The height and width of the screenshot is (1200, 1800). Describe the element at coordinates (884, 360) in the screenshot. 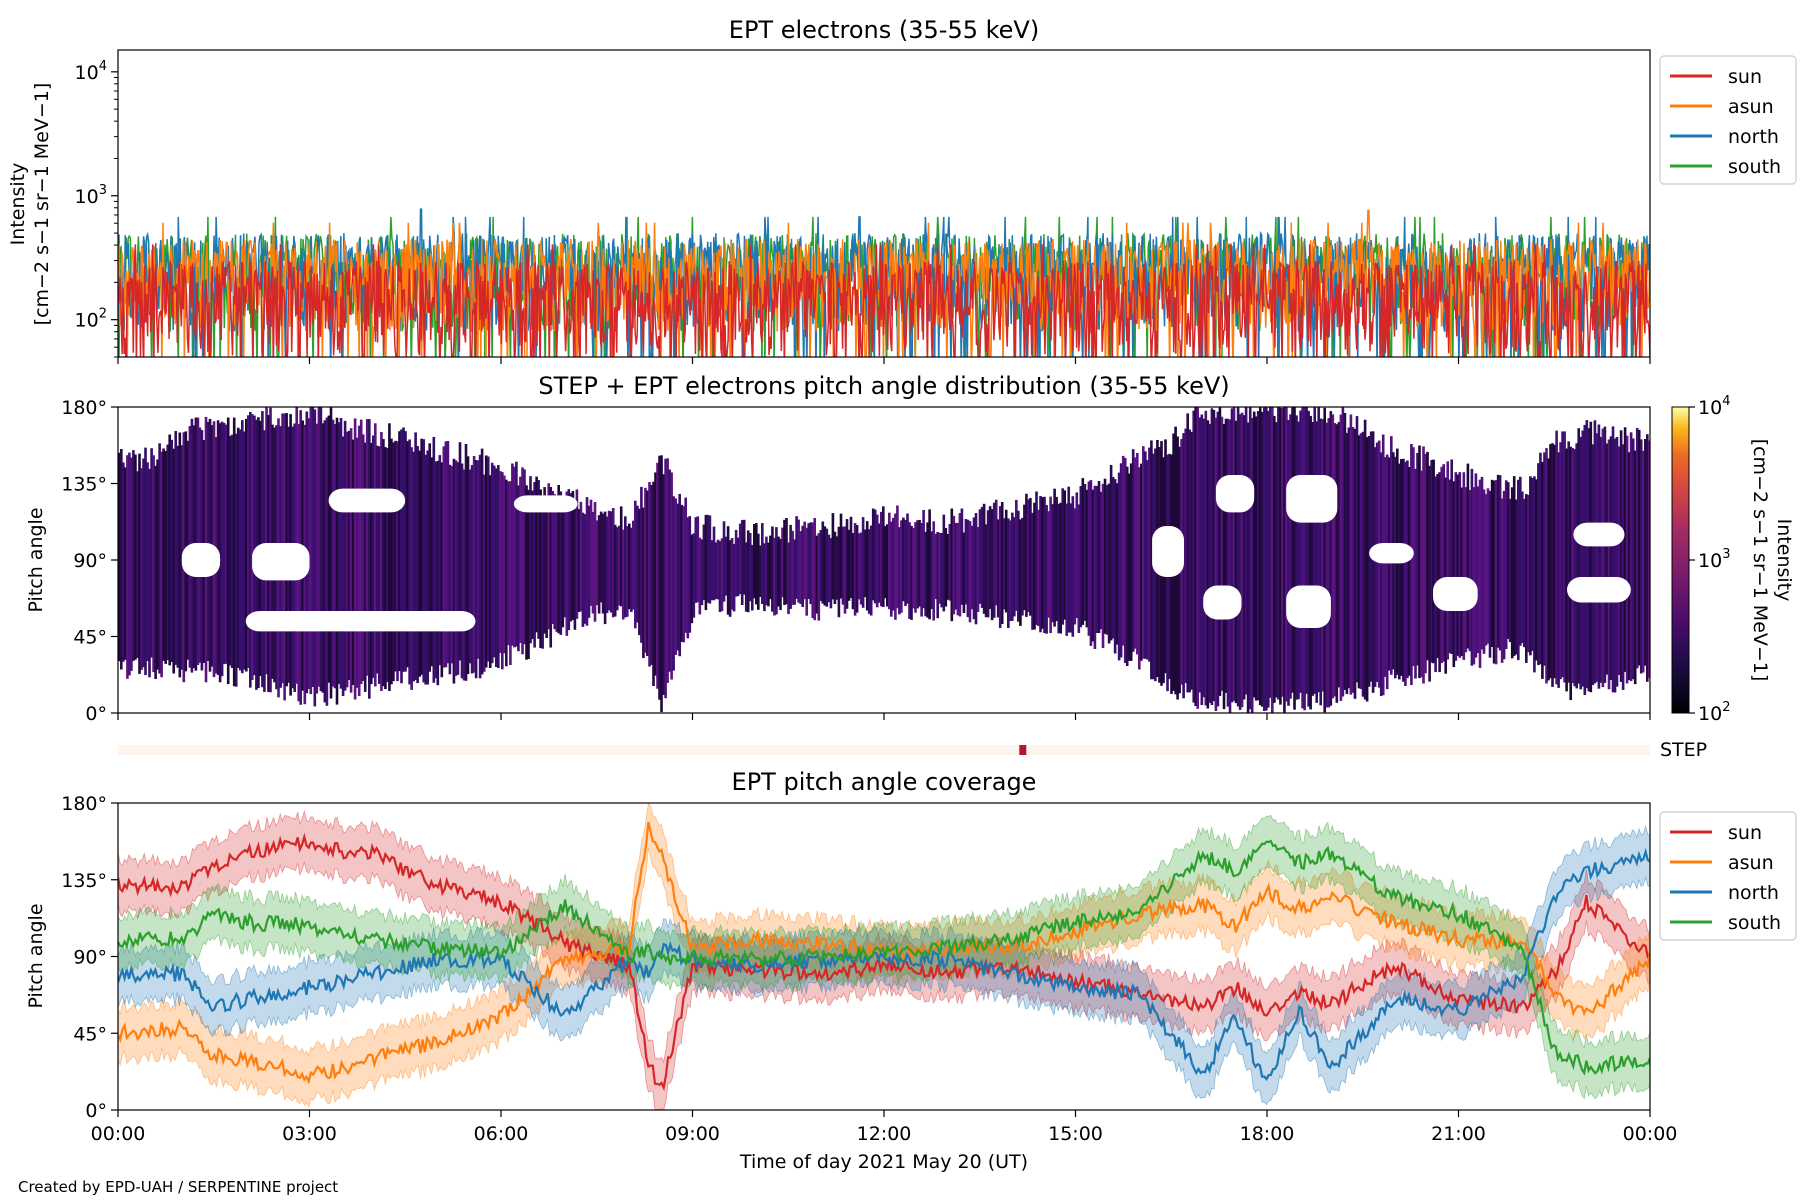

I see `panel1-x-ticks` at that location.